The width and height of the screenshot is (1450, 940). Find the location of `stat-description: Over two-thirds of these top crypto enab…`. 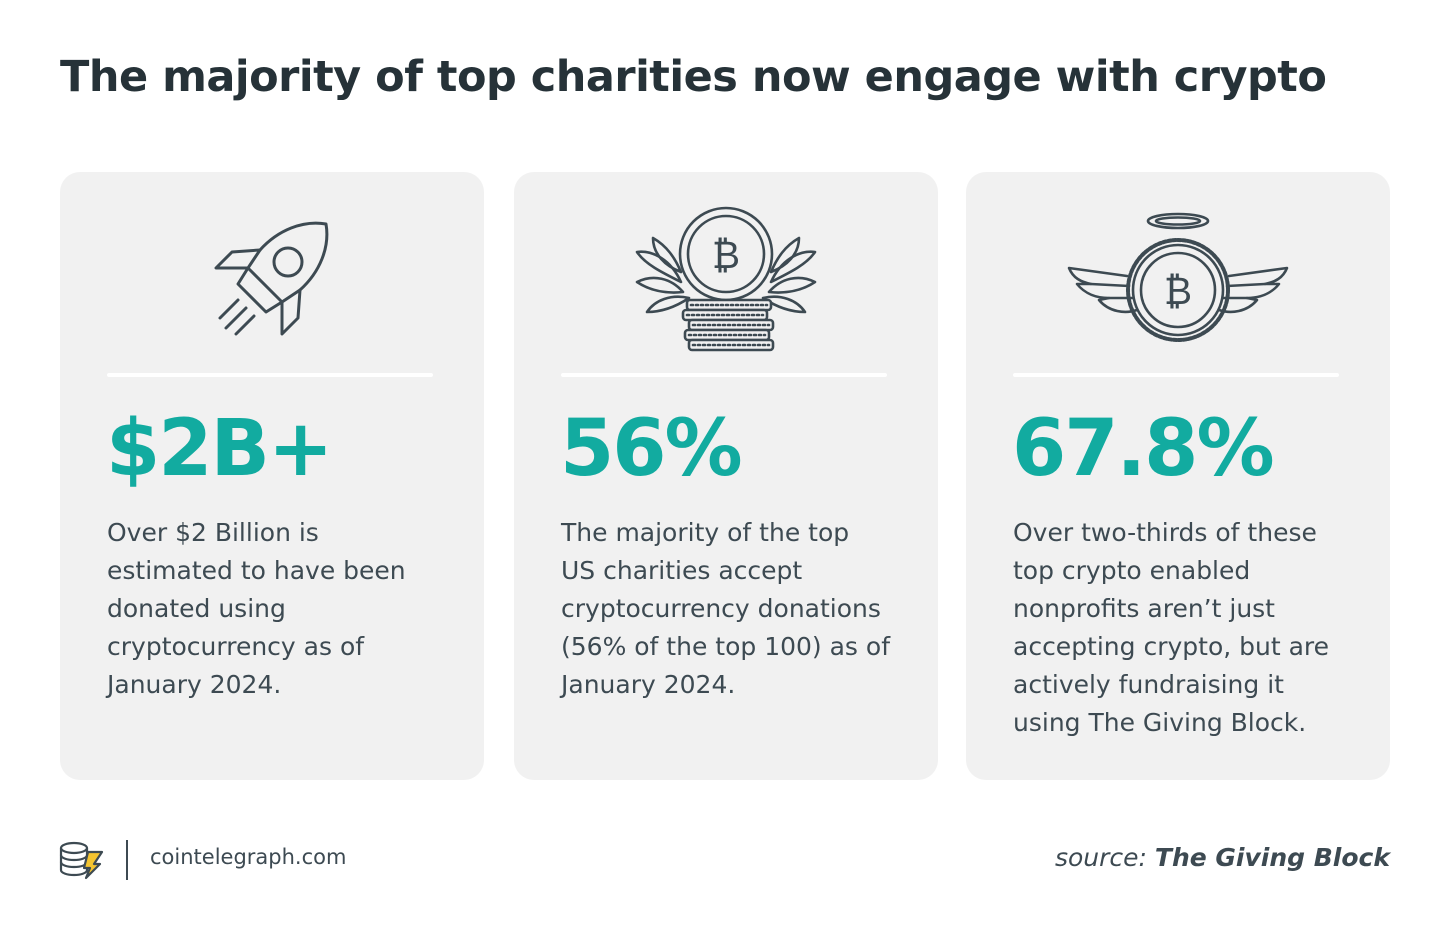

stat-description: Over two-thirds of these top crypto enab… is located at coordinates (1171, 627).